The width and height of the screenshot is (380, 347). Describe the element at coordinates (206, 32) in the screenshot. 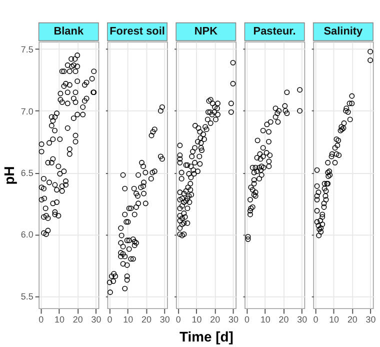

I see `chart-title: NPK` at that location.